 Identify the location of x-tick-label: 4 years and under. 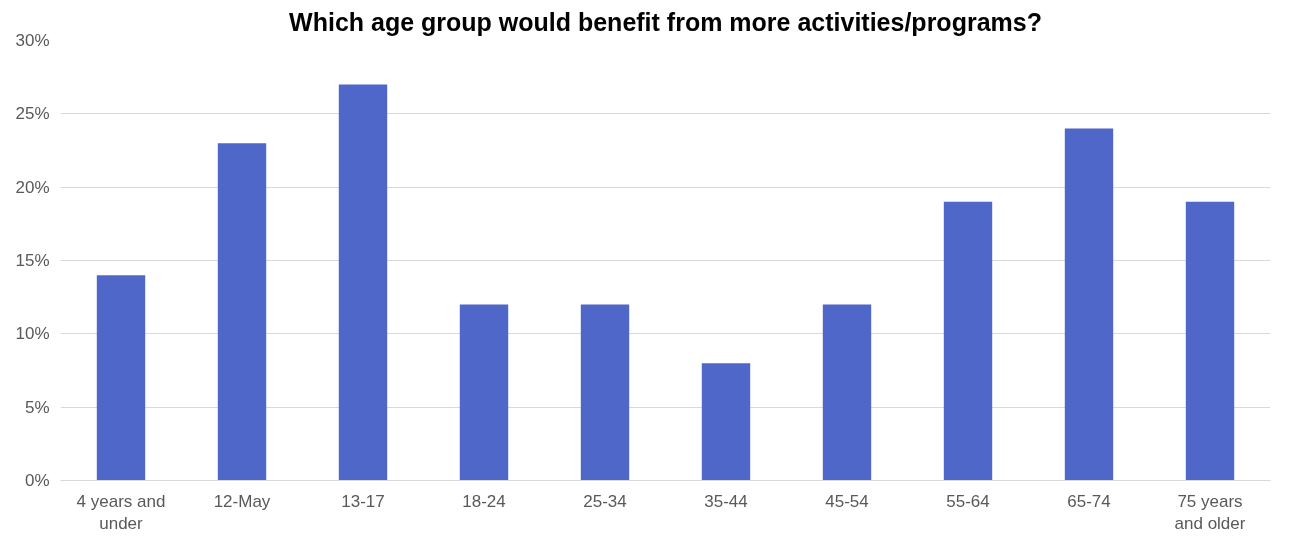
(121, 512).